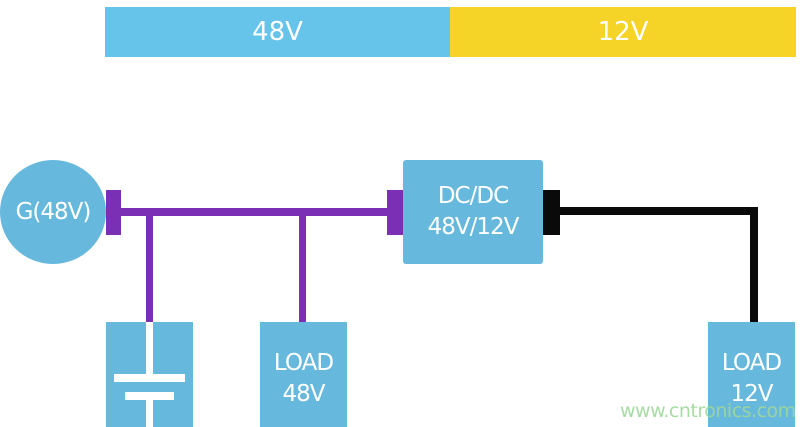 The image size is (802, 427). I want to click on load-12v: LOAD 12V, so click(751, 374).